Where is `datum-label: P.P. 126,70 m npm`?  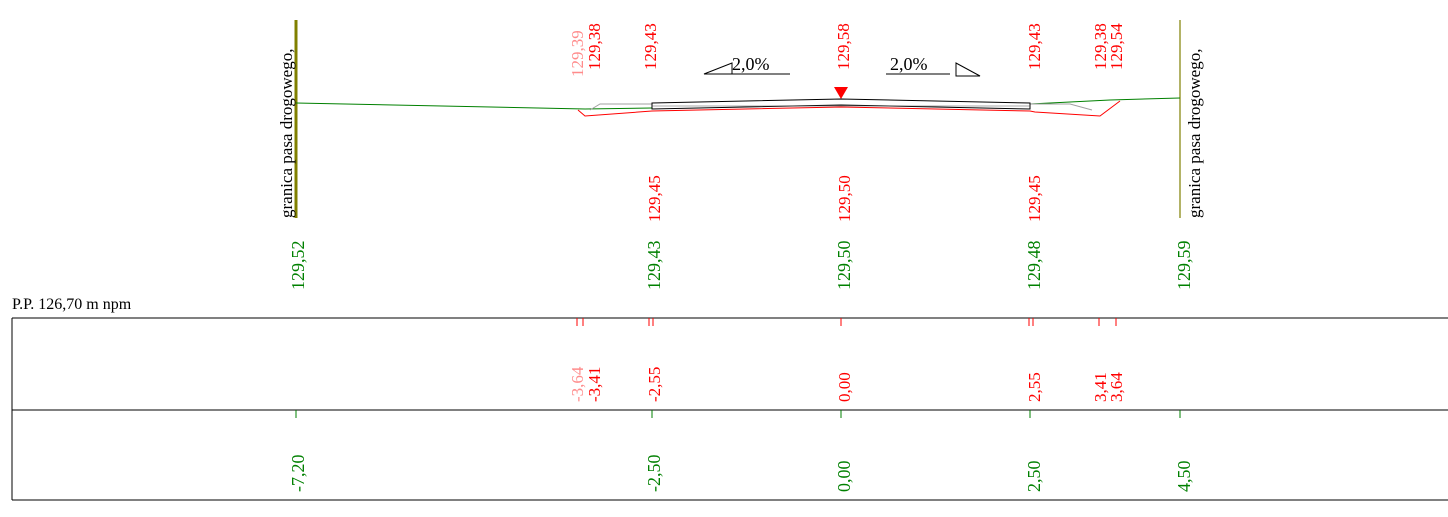 datum-label: P.P. 126,70 m npm is located at coordinates (72, 304).